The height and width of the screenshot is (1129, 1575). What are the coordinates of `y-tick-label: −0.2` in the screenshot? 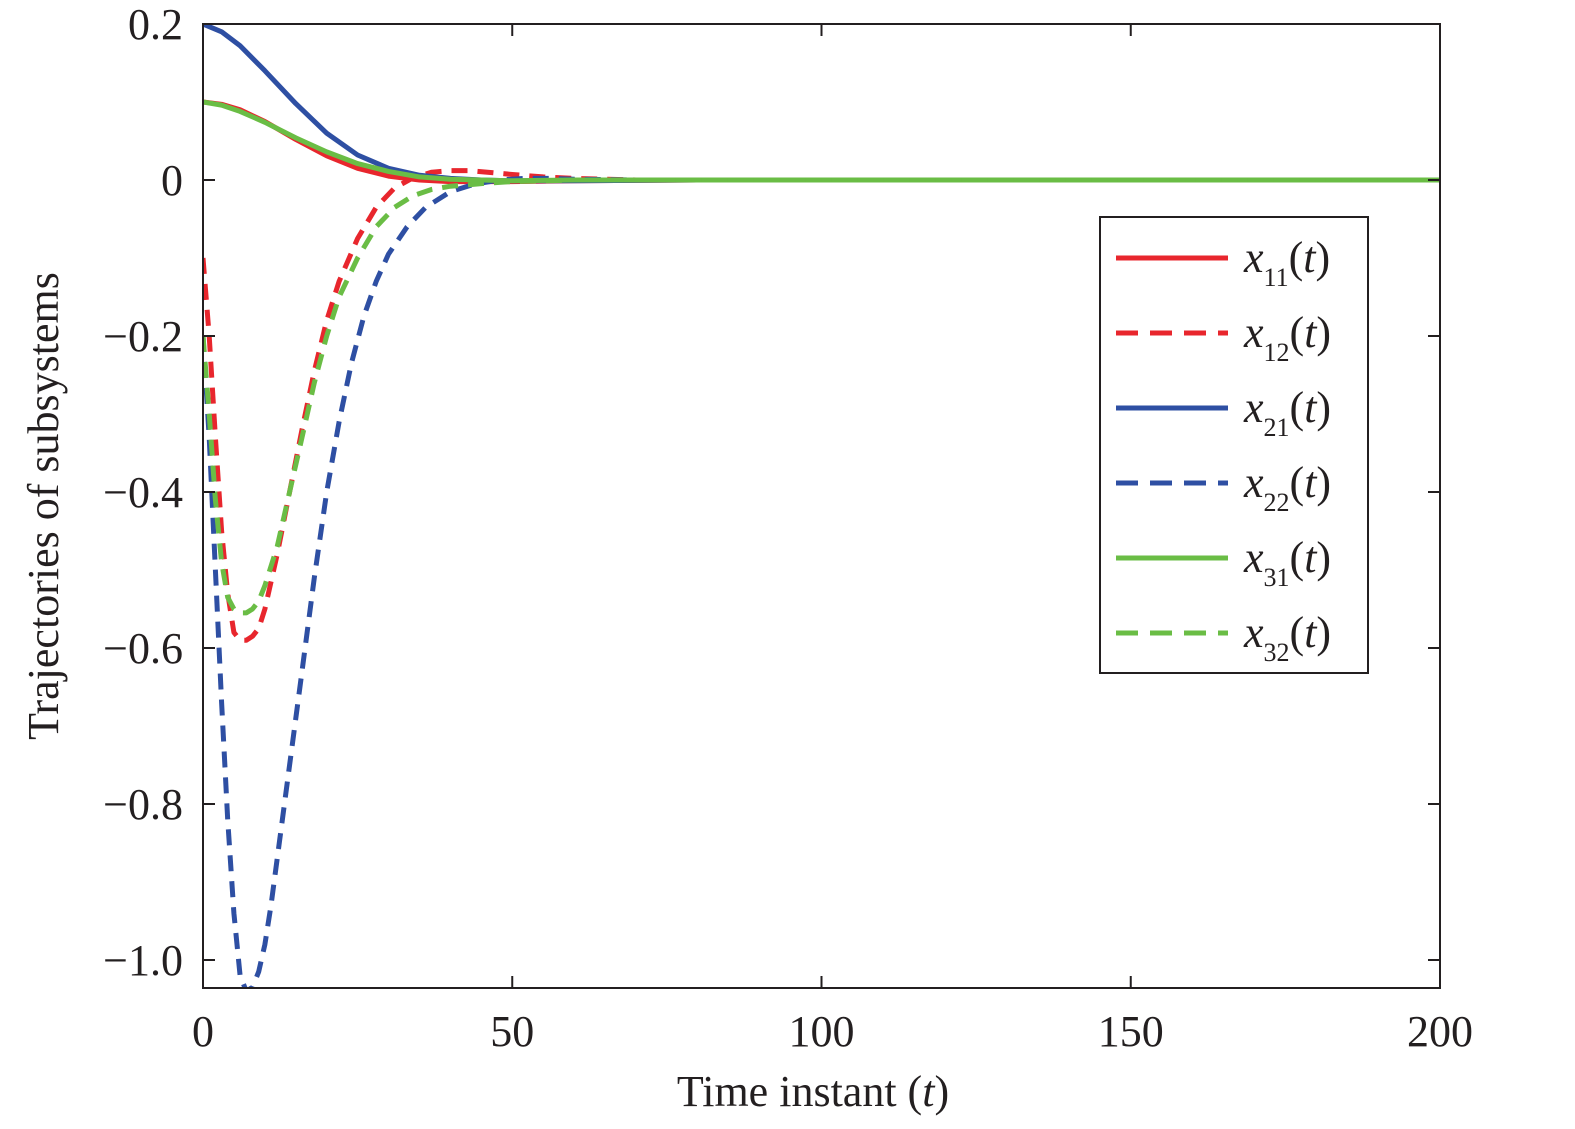 It's located at (143, 336).